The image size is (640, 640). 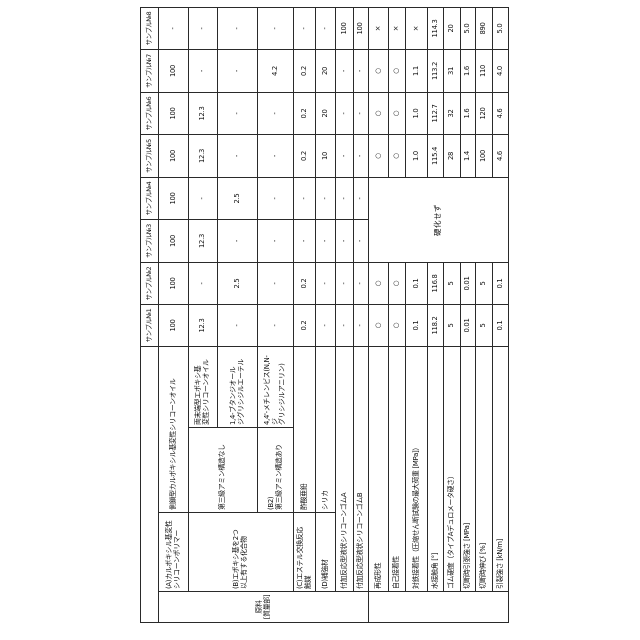 What do you see at coordinates (435, 113) in the screenshot?
I see `value-cell: 112.7` at bounding box center [435, 113].